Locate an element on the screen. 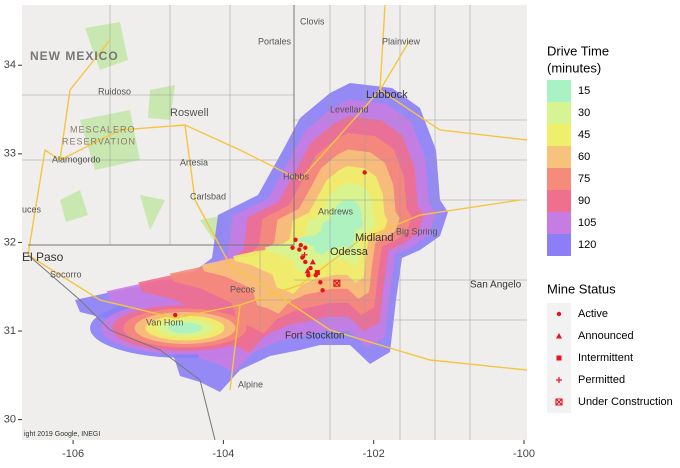 The image size is (680, 468). region-label: MESCALERO is located at coordinates (103, 129).